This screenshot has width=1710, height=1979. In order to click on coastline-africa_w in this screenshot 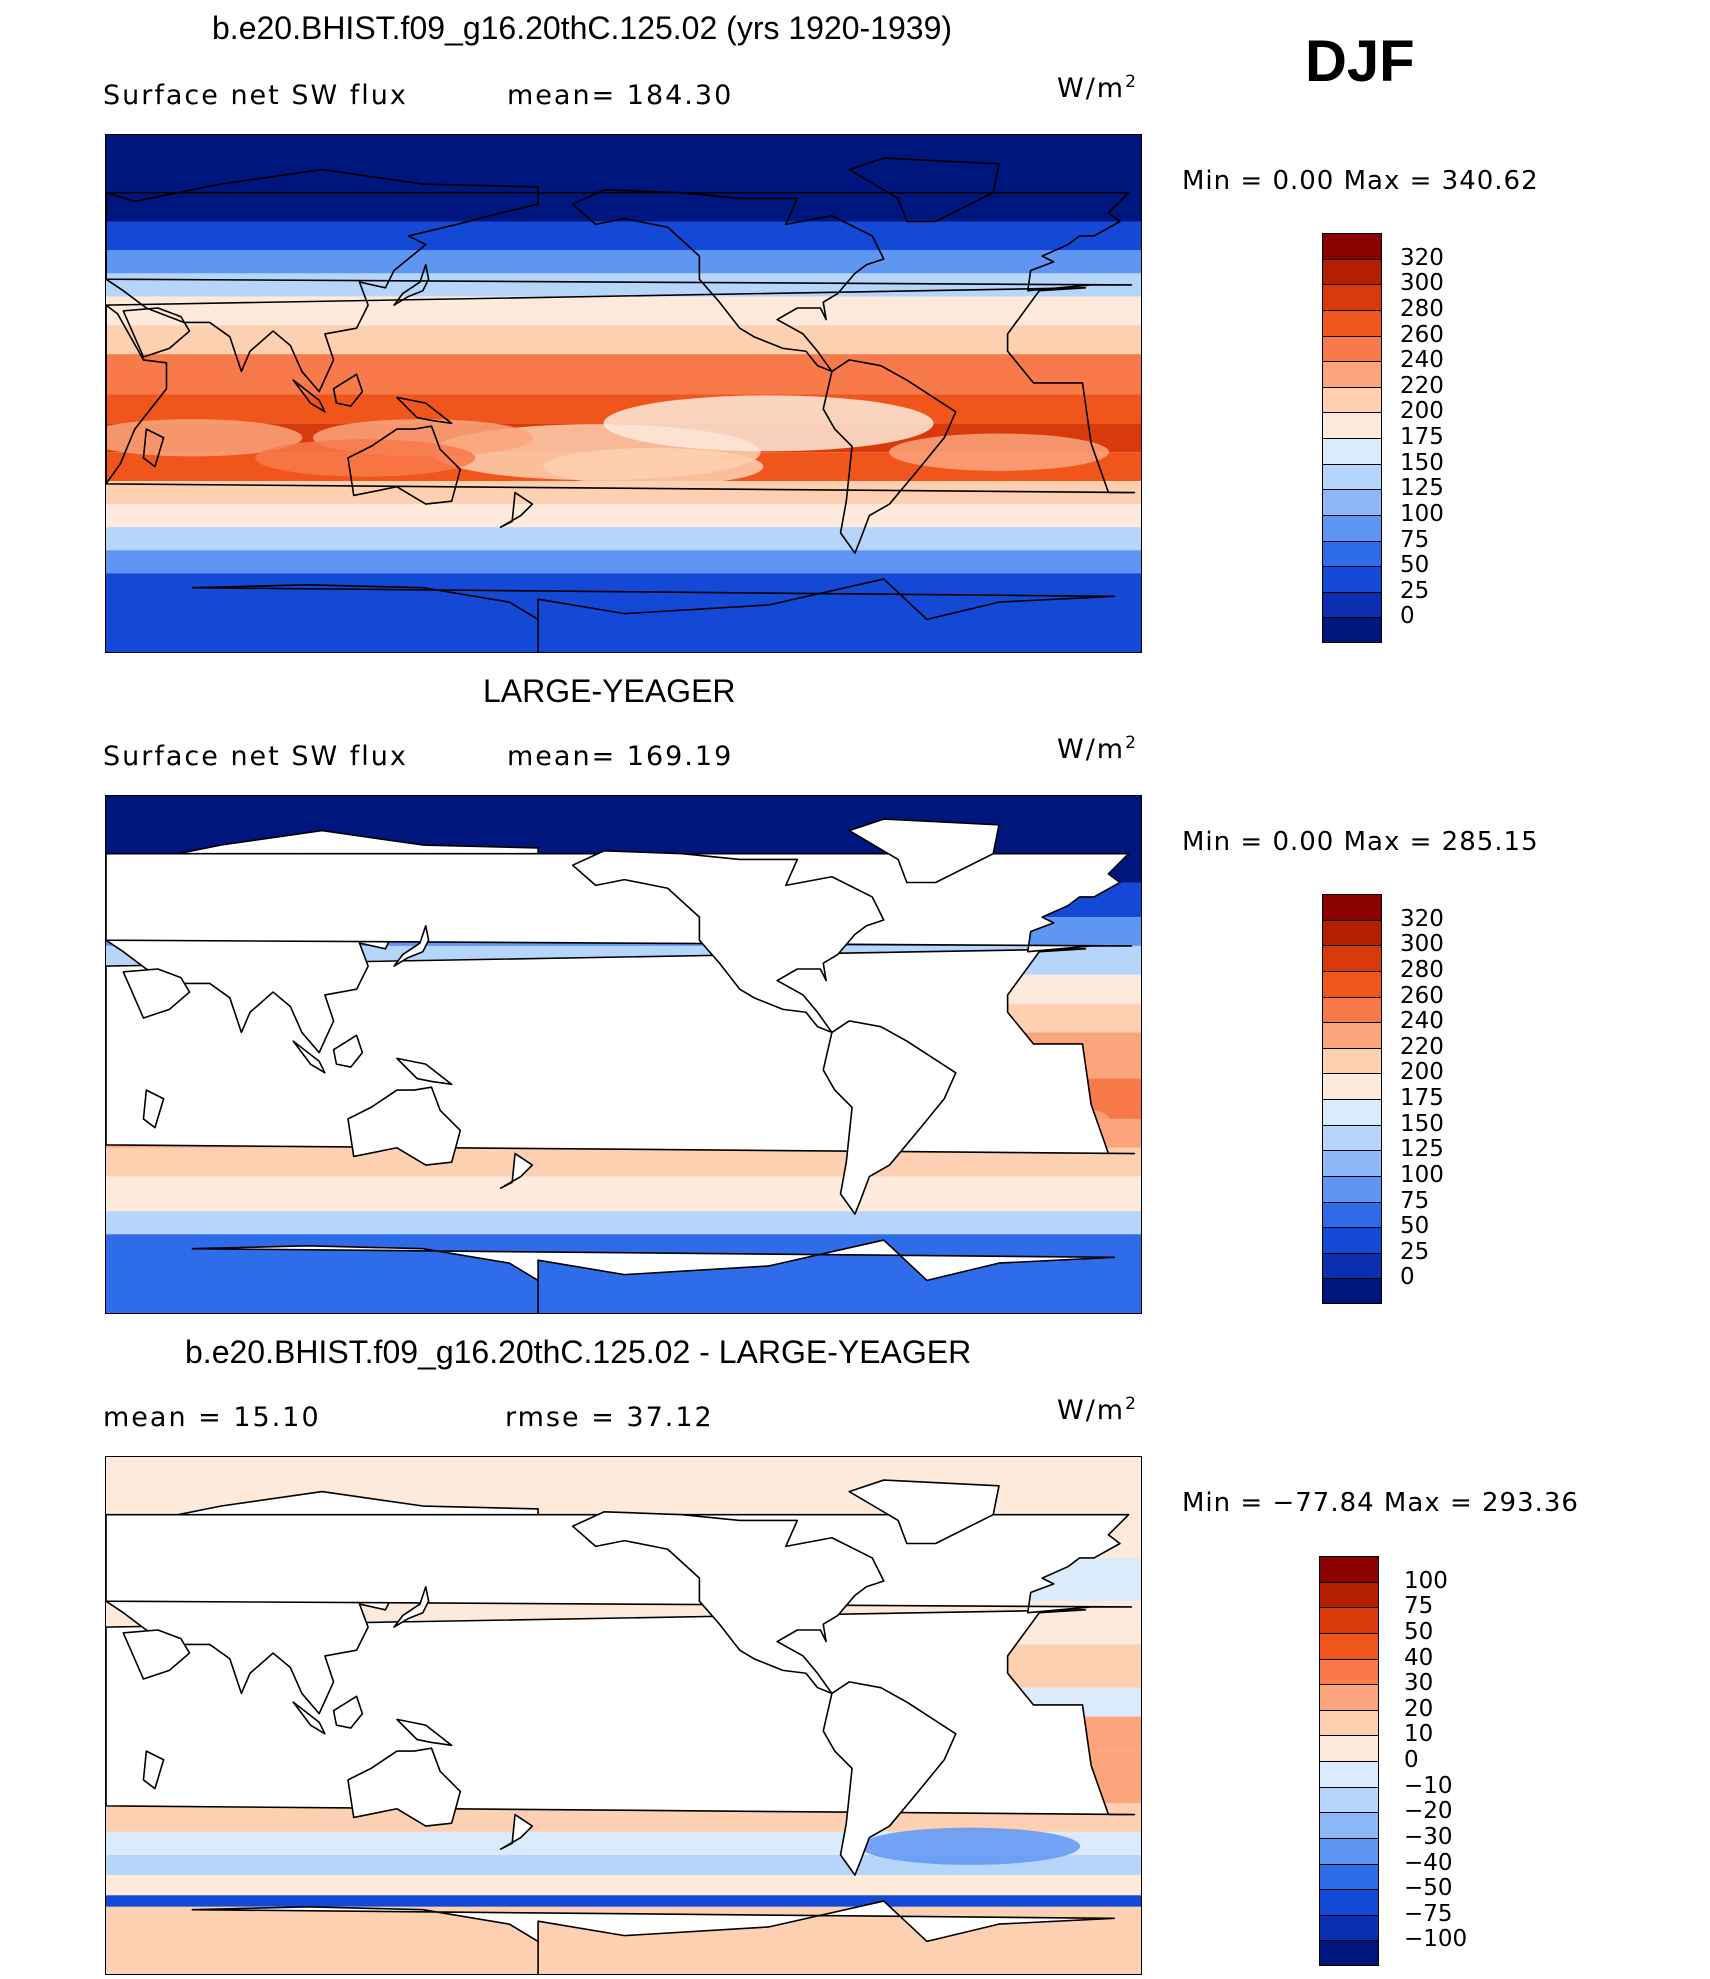, I will do `click(621, 390)`.